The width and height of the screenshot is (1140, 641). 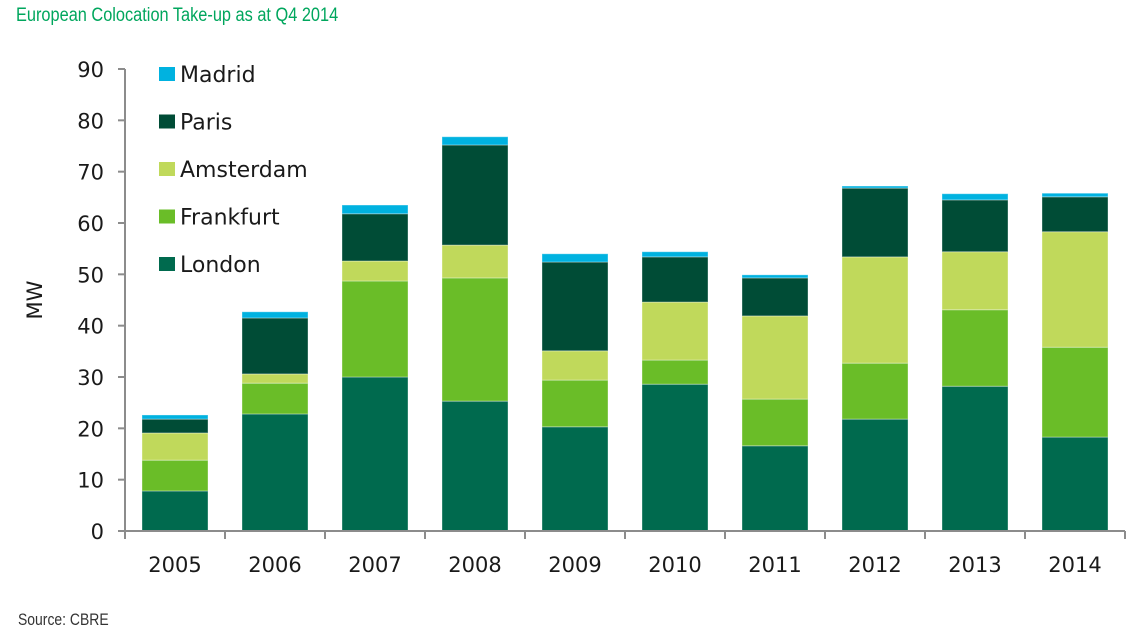 I want to click on bar-madrid-2013, so click(x=975, y=197).